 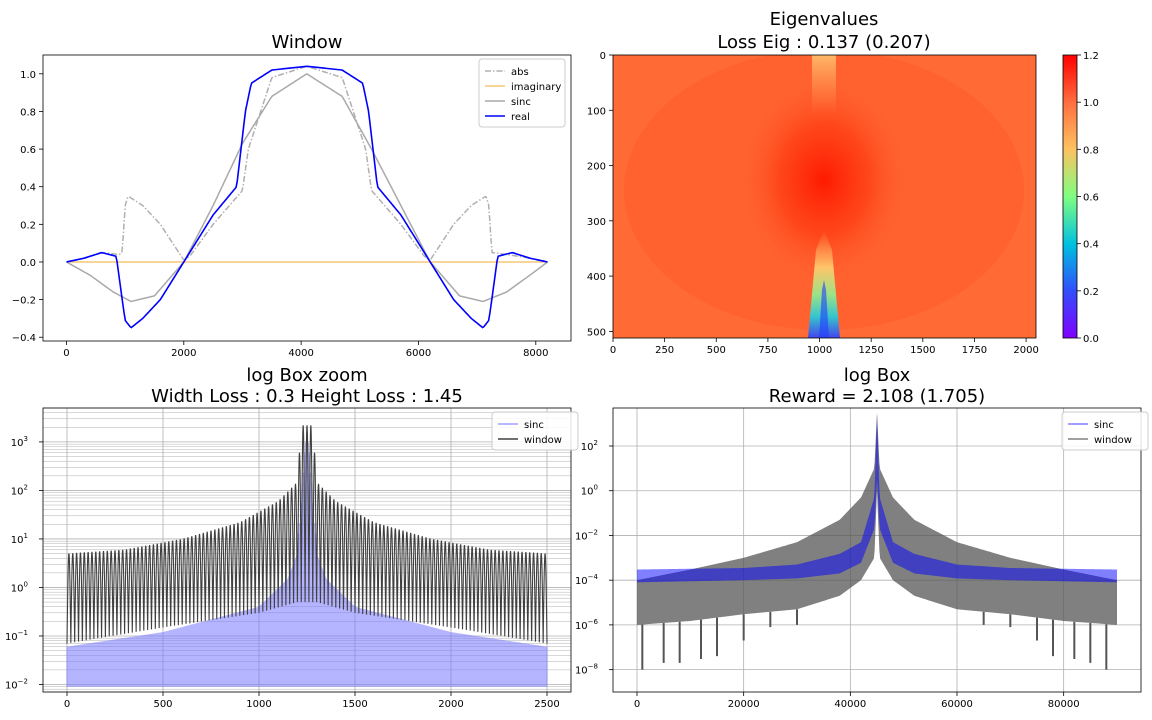 I want to click on log-box-zoom-xtick-label: 500, so click(x=162, y=704).